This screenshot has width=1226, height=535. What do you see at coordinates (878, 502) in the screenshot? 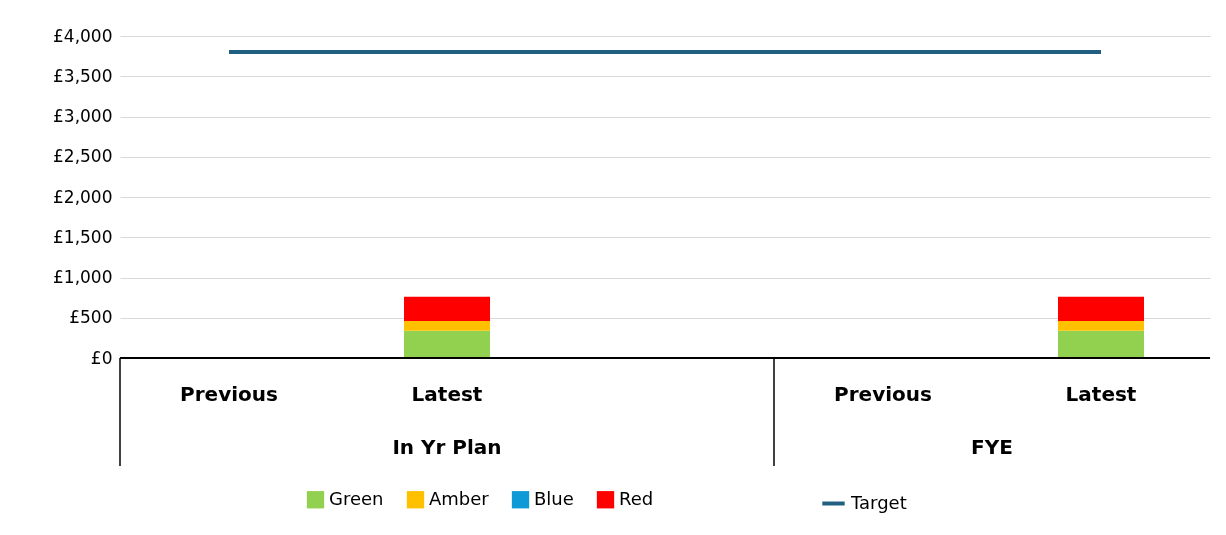
I see `legend-label: Target` at bounding box center [878, 502].